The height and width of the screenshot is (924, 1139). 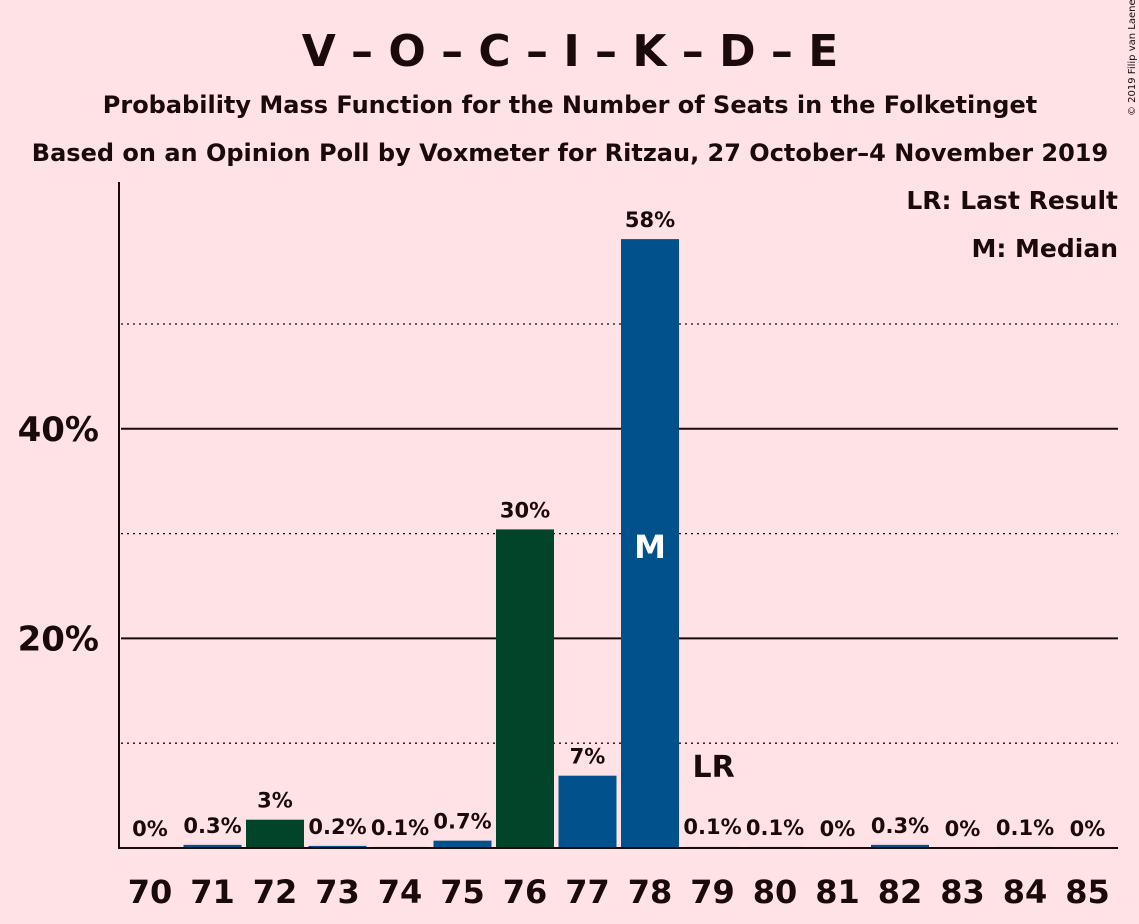 I want to click on data-label-70: 0%, so click(x=150, y=829).